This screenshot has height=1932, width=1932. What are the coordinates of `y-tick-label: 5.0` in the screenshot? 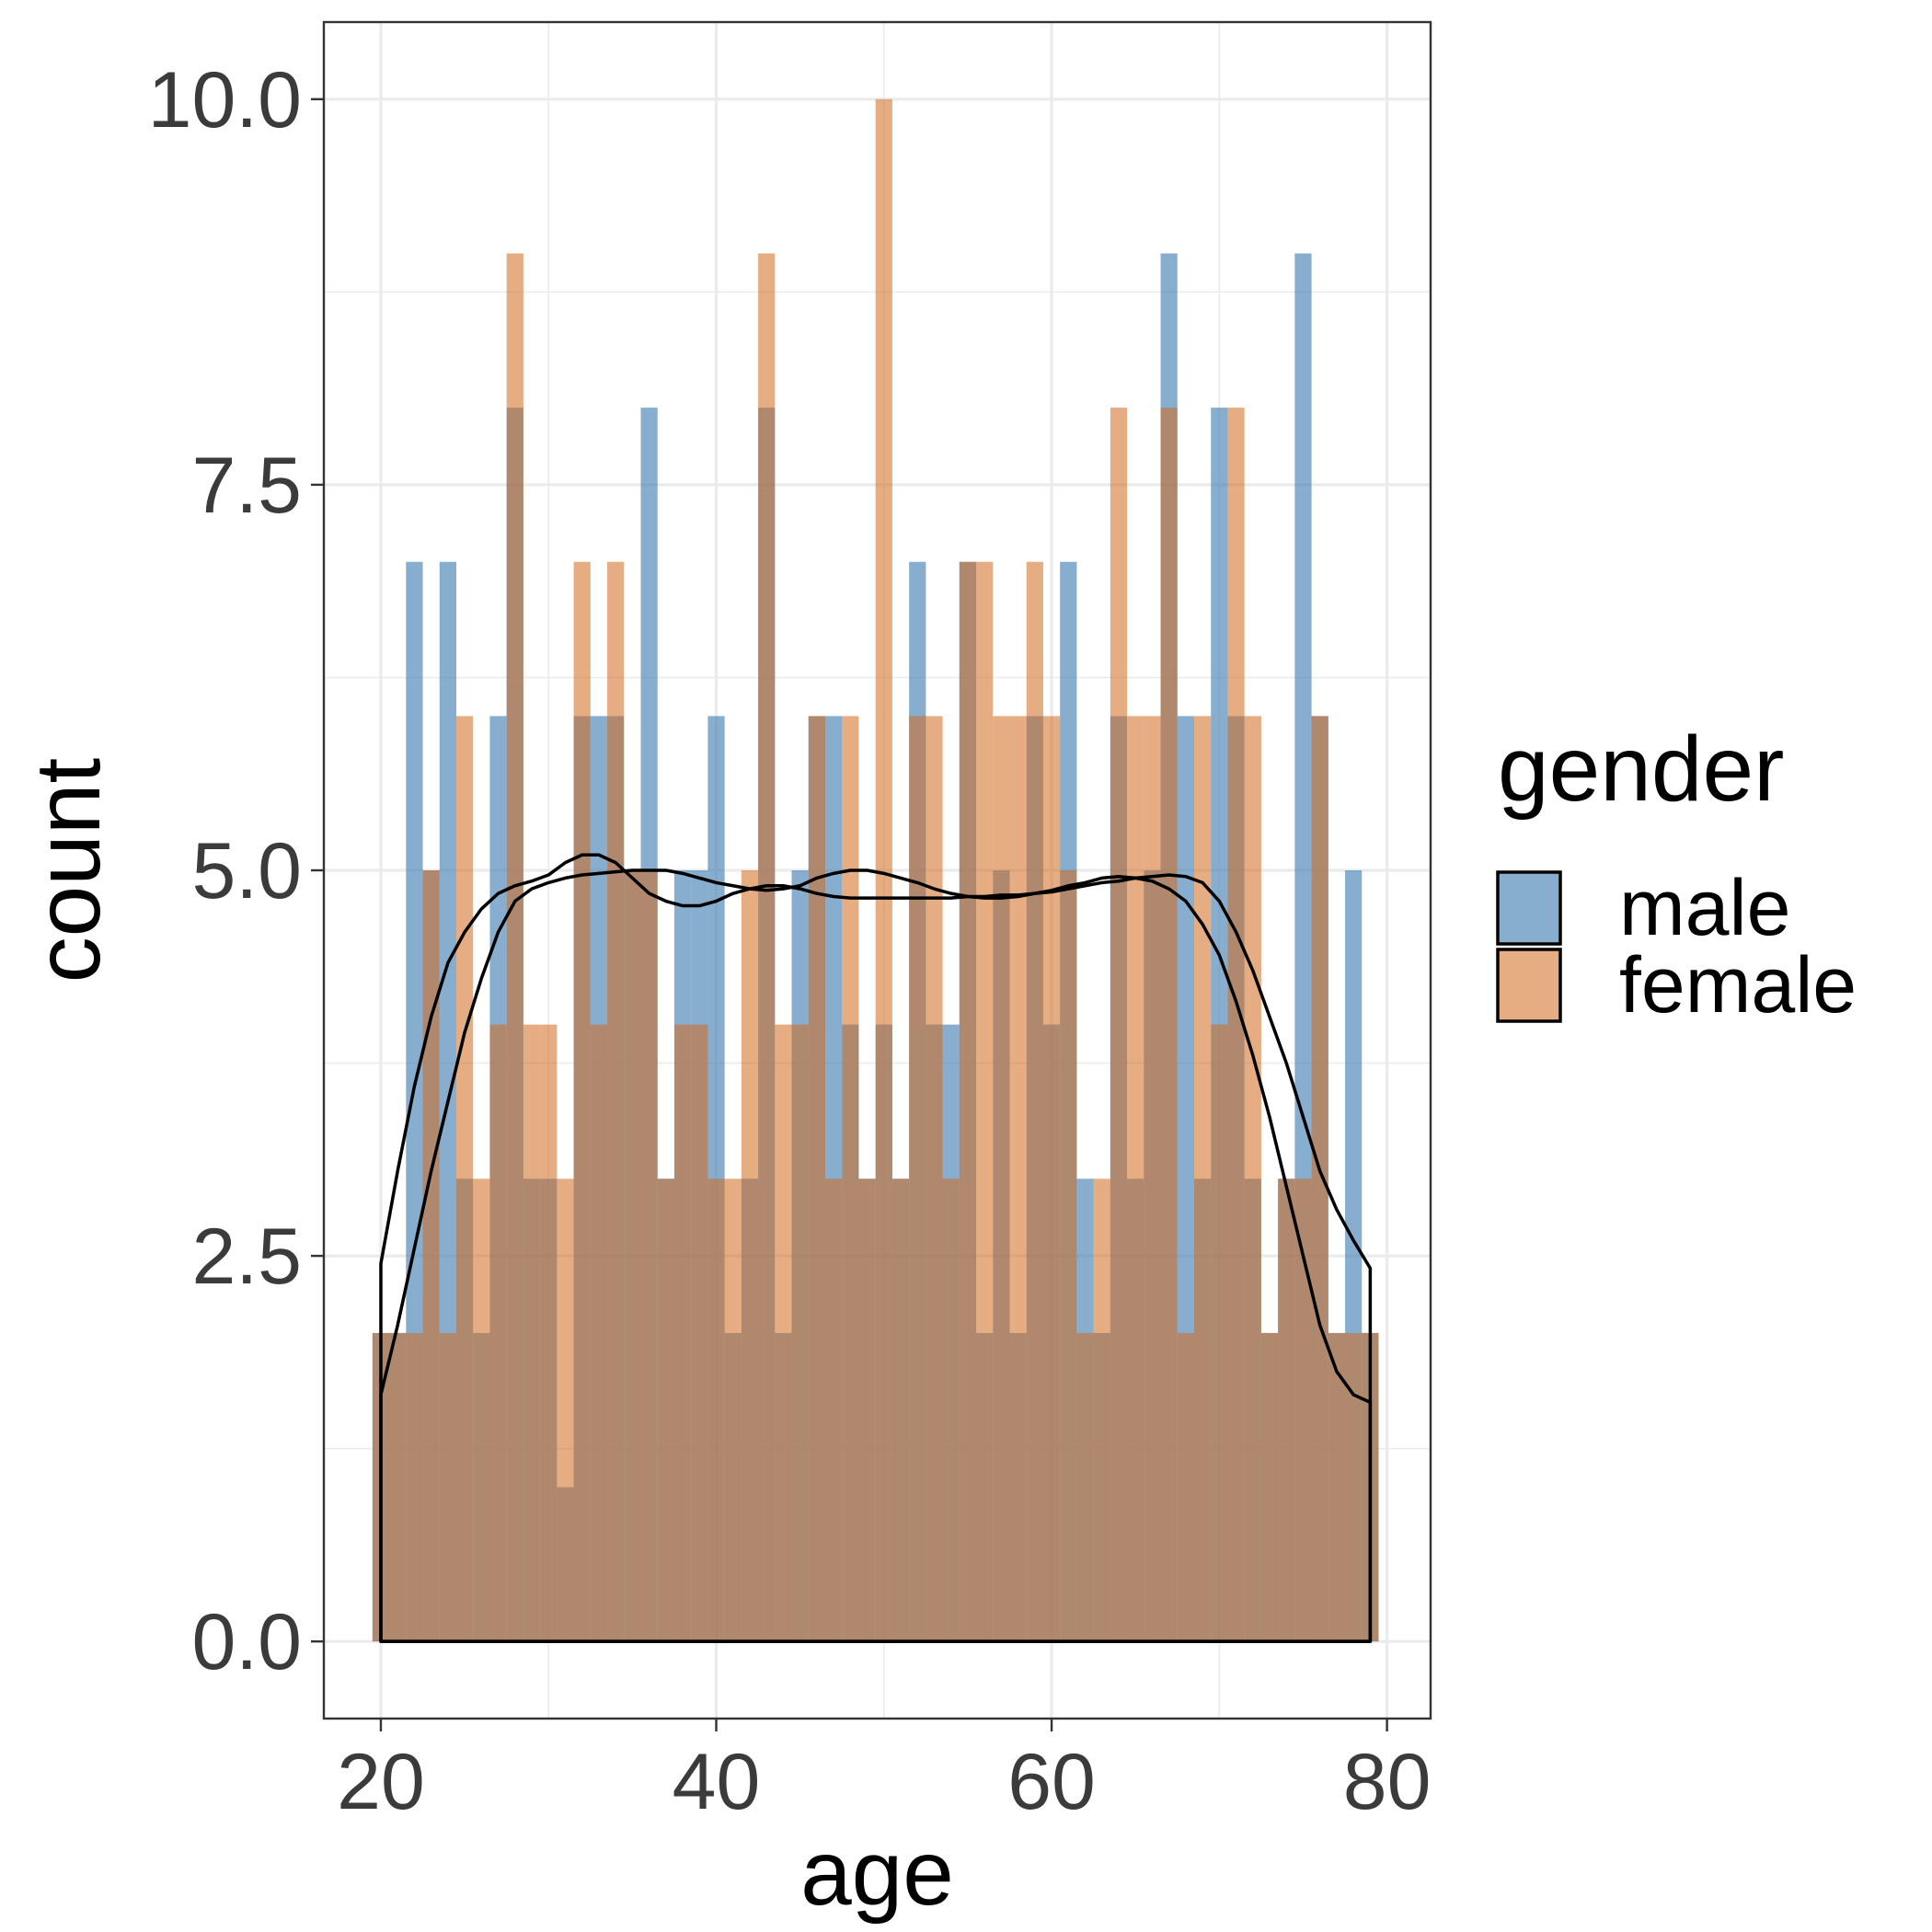 It's located at (246, 871).